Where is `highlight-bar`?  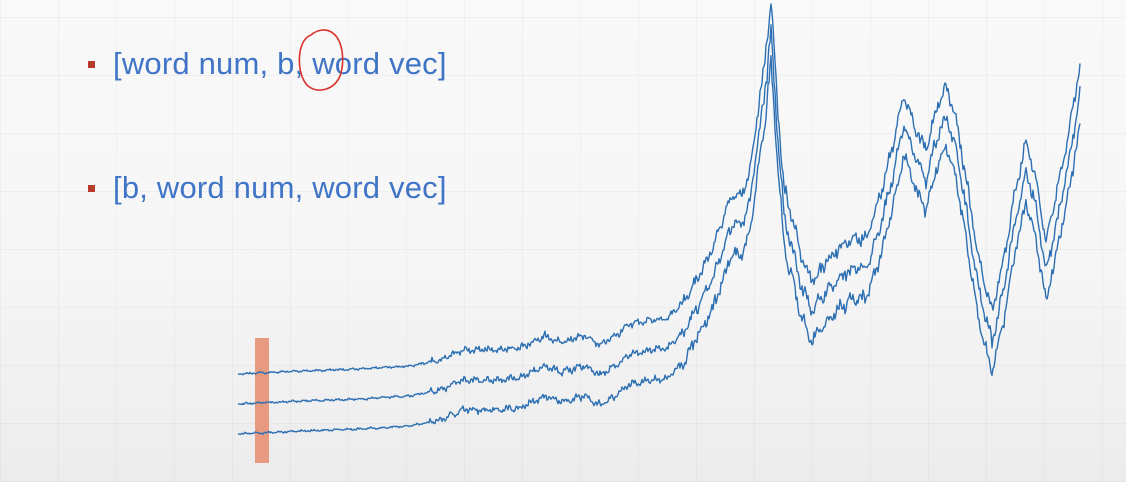 highlight-bar is located at coordinates (262, 400).